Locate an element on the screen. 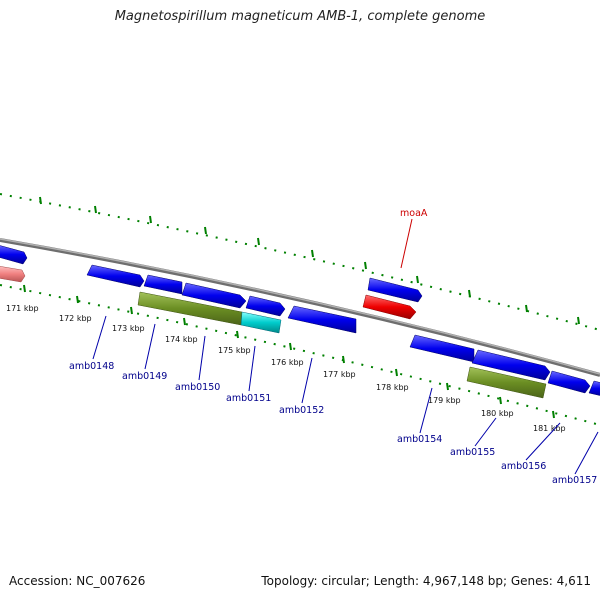  gene-arrow-amb0157 is located at coordinates (594, 388).